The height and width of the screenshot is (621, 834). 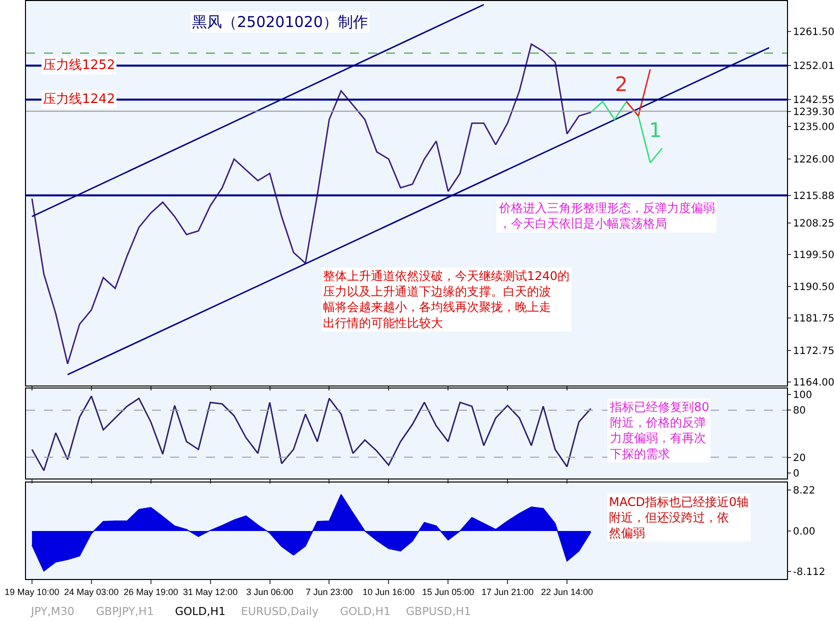 What do you see at coordinates (799, 411) in the screenshot?
I see `y-tick-label: 80` at bounding box center [799, 411].